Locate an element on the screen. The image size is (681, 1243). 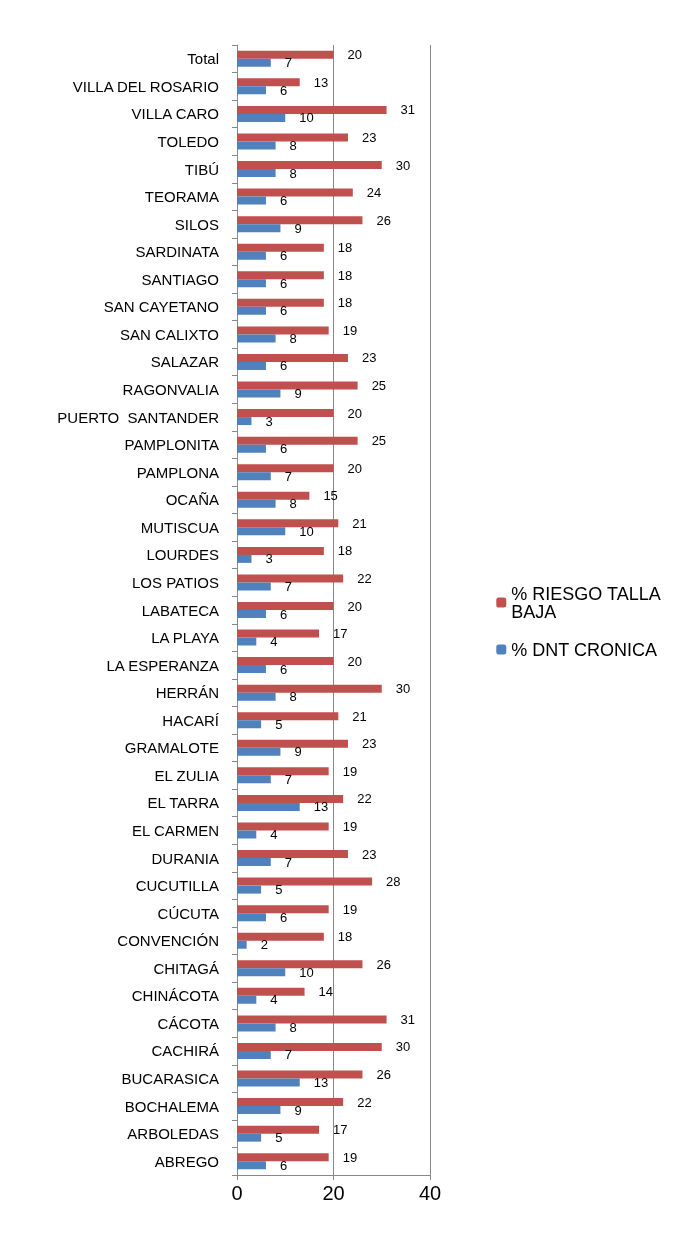
y-tick-label: SAN CALIXTO is located at coordinates (169, 334).